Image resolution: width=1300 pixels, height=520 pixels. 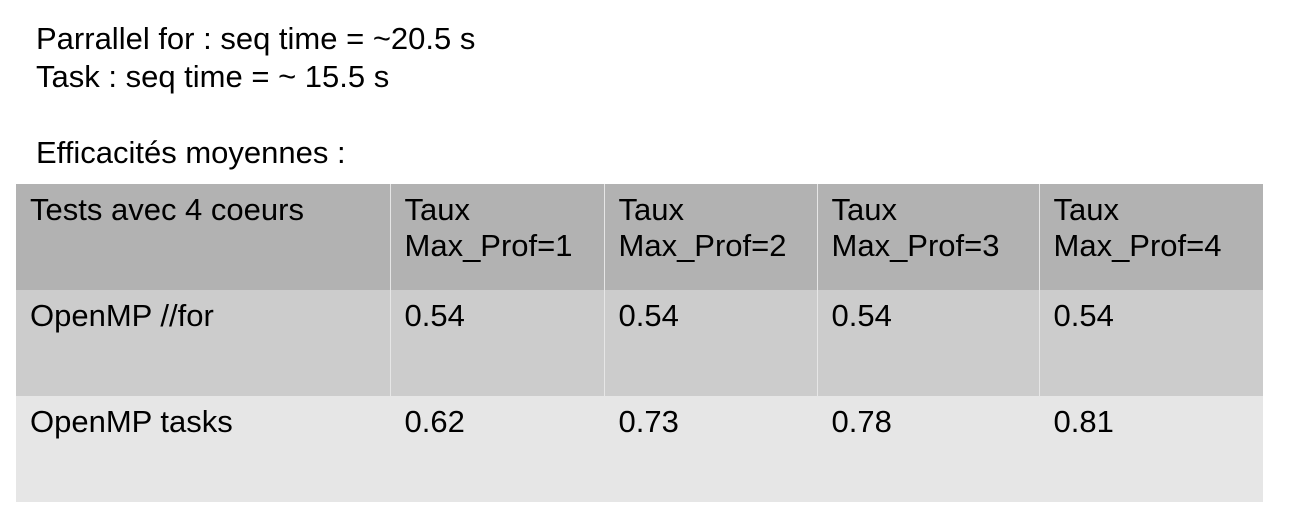 I want to click on header-cell-max-prof-4: Taux Max_Prof=4, so click(x=1151, y=237).